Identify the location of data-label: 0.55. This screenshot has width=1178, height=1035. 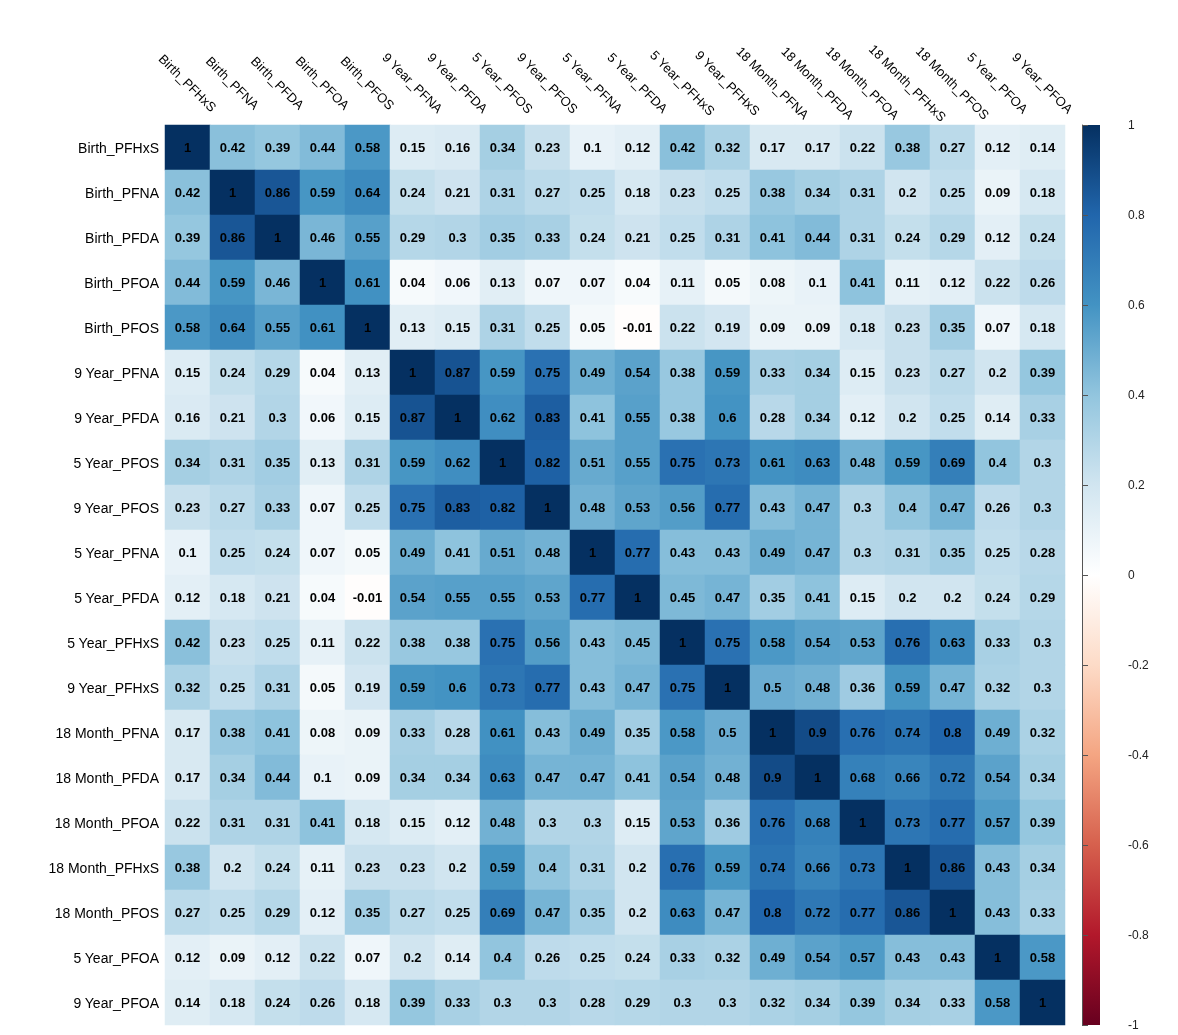
(367, 237).